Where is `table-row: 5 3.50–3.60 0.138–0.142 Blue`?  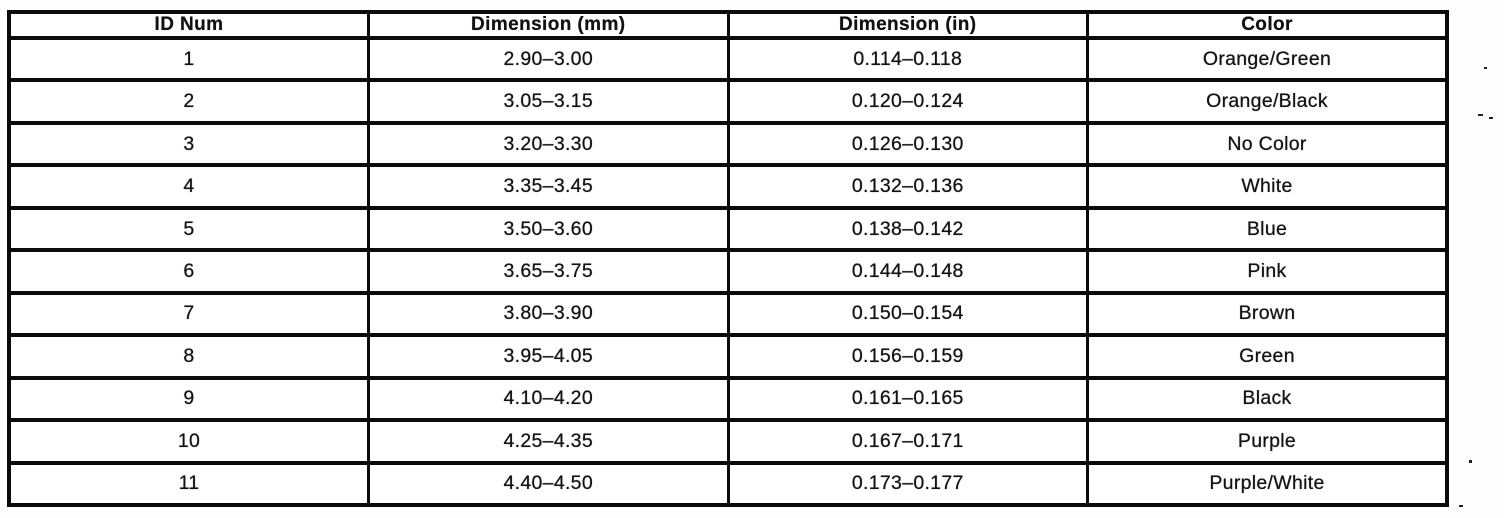 table-row: 5 3.50–3.60 0.138–0.142 Blue is located at coordinates (728, 229).